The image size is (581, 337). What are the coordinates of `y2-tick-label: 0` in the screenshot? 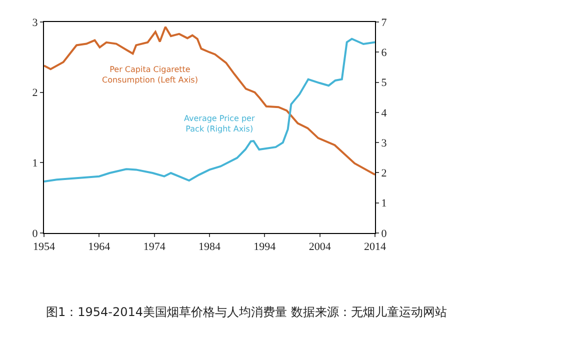 It's located at (384, 234).